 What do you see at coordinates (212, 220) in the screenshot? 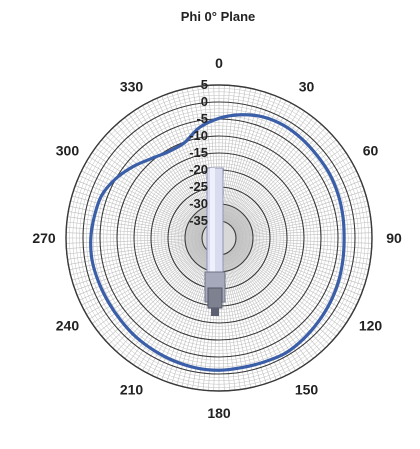
I see `antenna-highlight` at bounding box center [212, 220].